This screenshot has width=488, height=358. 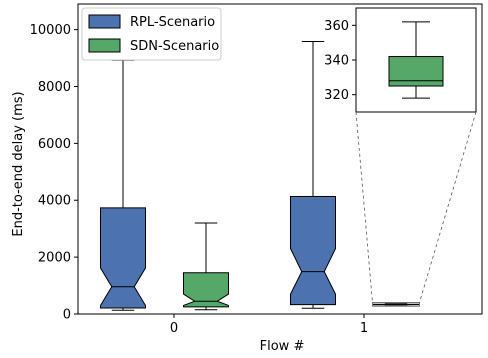 I want to click on y-tick-label: 10000, so click(x=50, y=30).